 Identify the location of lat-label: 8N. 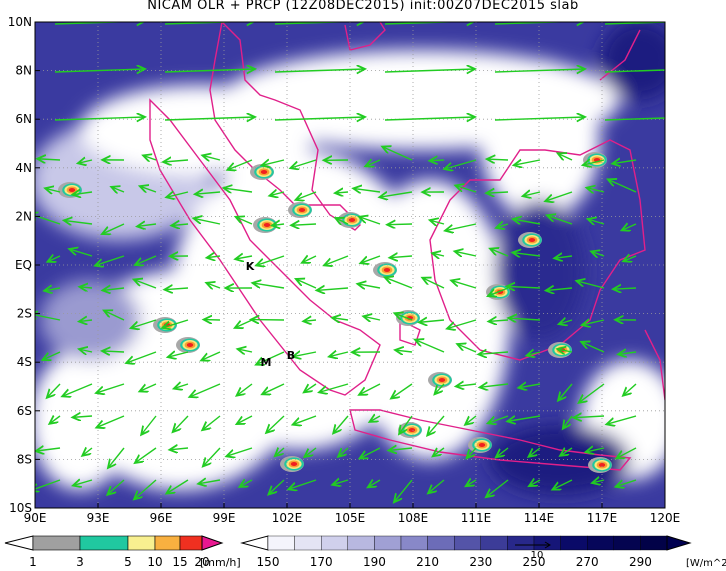
(23, 71).